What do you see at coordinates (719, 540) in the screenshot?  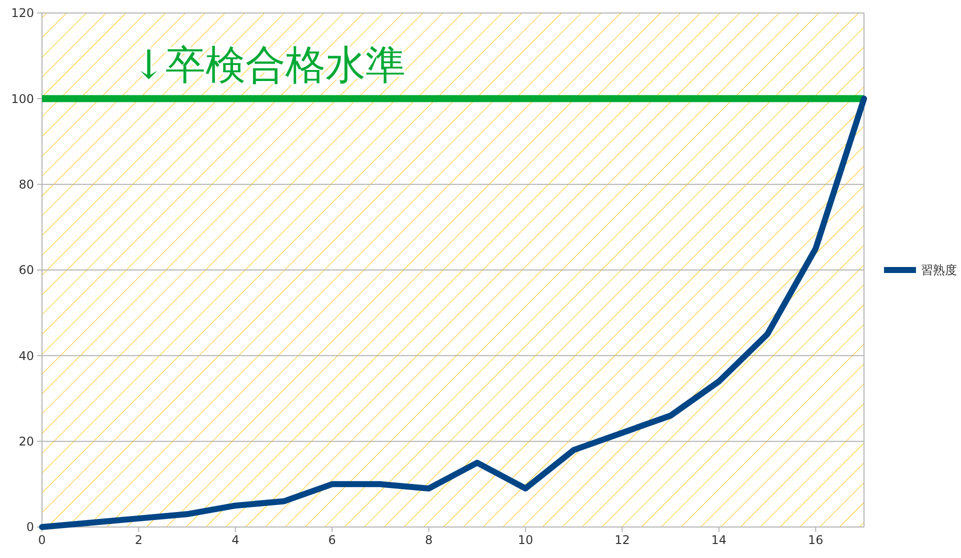 I see `x-tick-label: 14` at bounding box center [719, 540].